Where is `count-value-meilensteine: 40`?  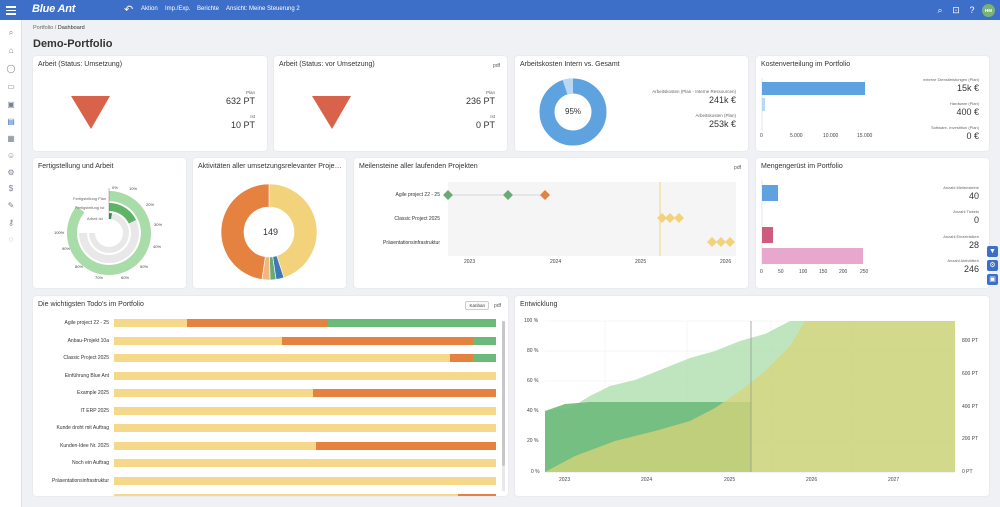
count-value-meilensteine: 40 is located at coordinates (973, 196).